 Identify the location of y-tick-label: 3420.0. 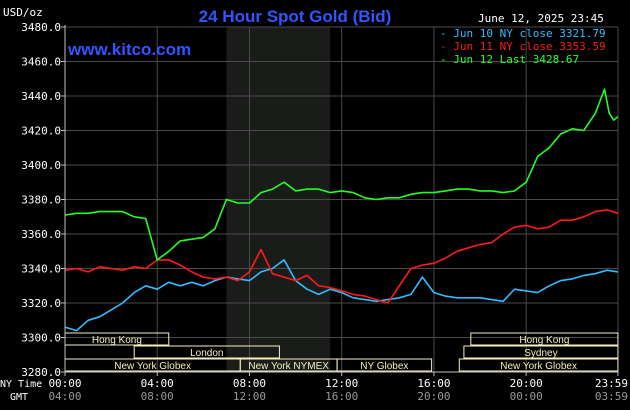
(41, 131).